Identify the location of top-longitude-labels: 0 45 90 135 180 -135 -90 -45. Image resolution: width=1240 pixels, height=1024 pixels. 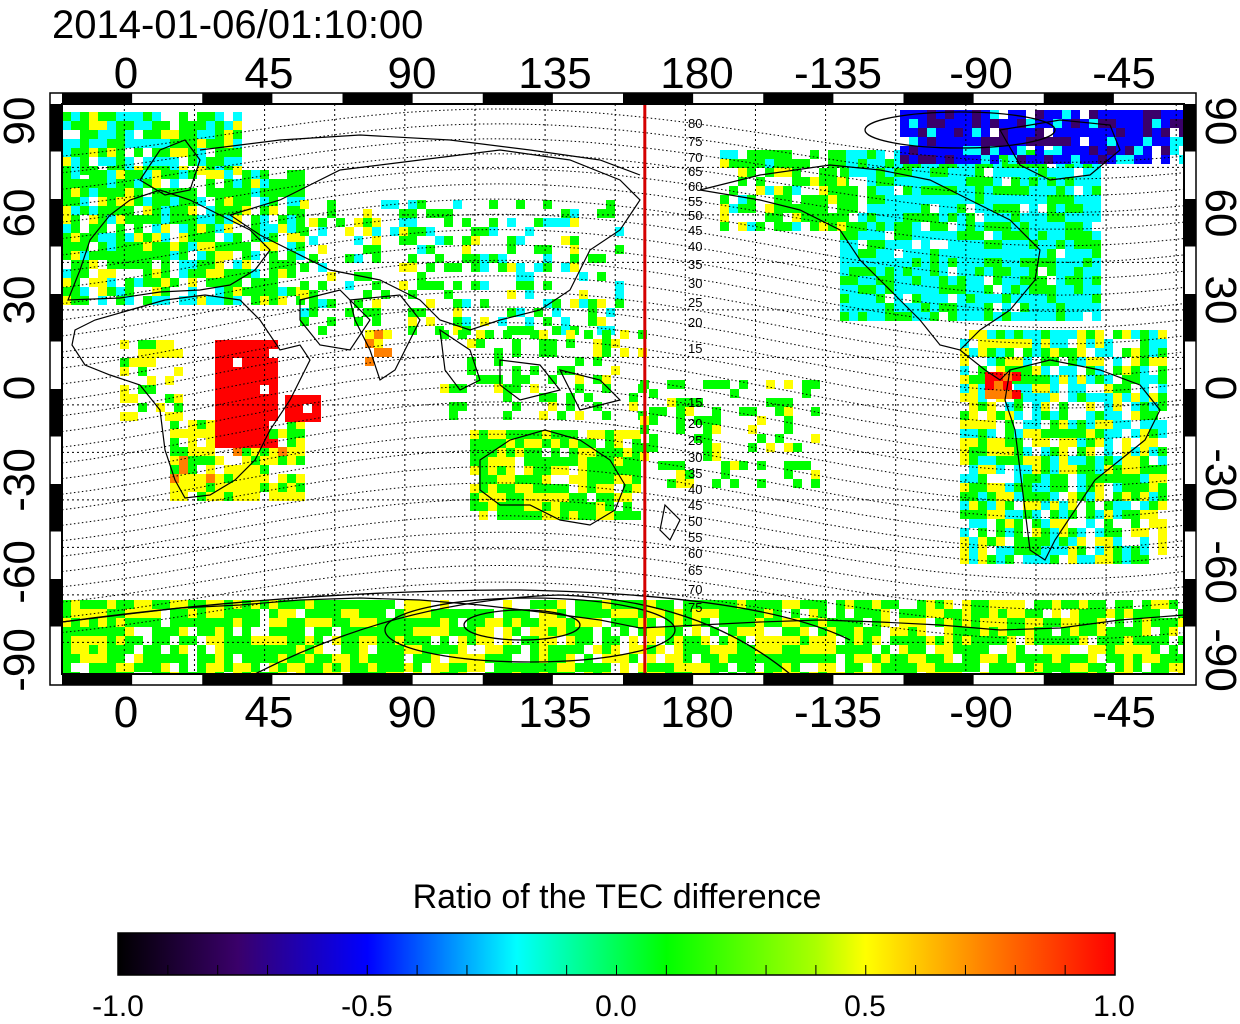
(635, 73).